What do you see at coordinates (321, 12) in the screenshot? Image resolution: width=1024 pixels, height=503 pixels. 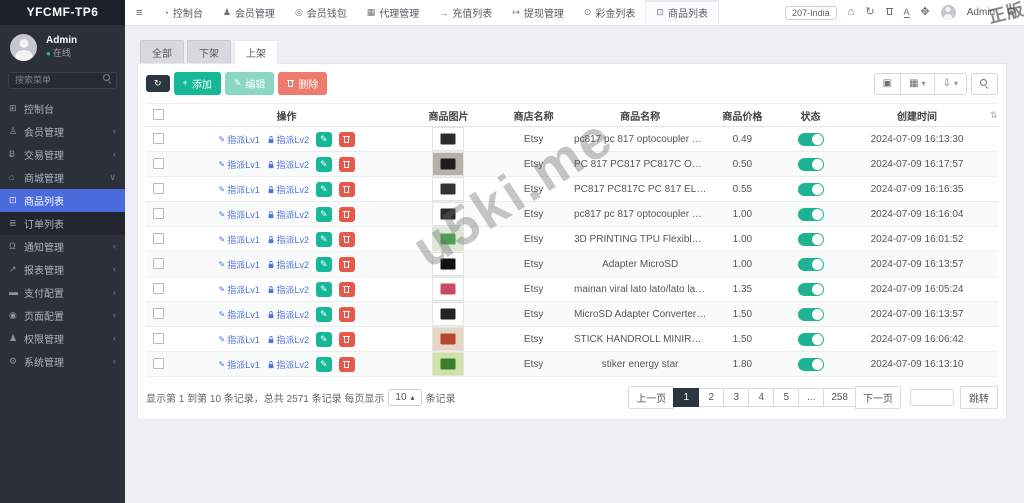 I see `topnav-item: ◎ 会员钱包` at bounding box center [321, 12].